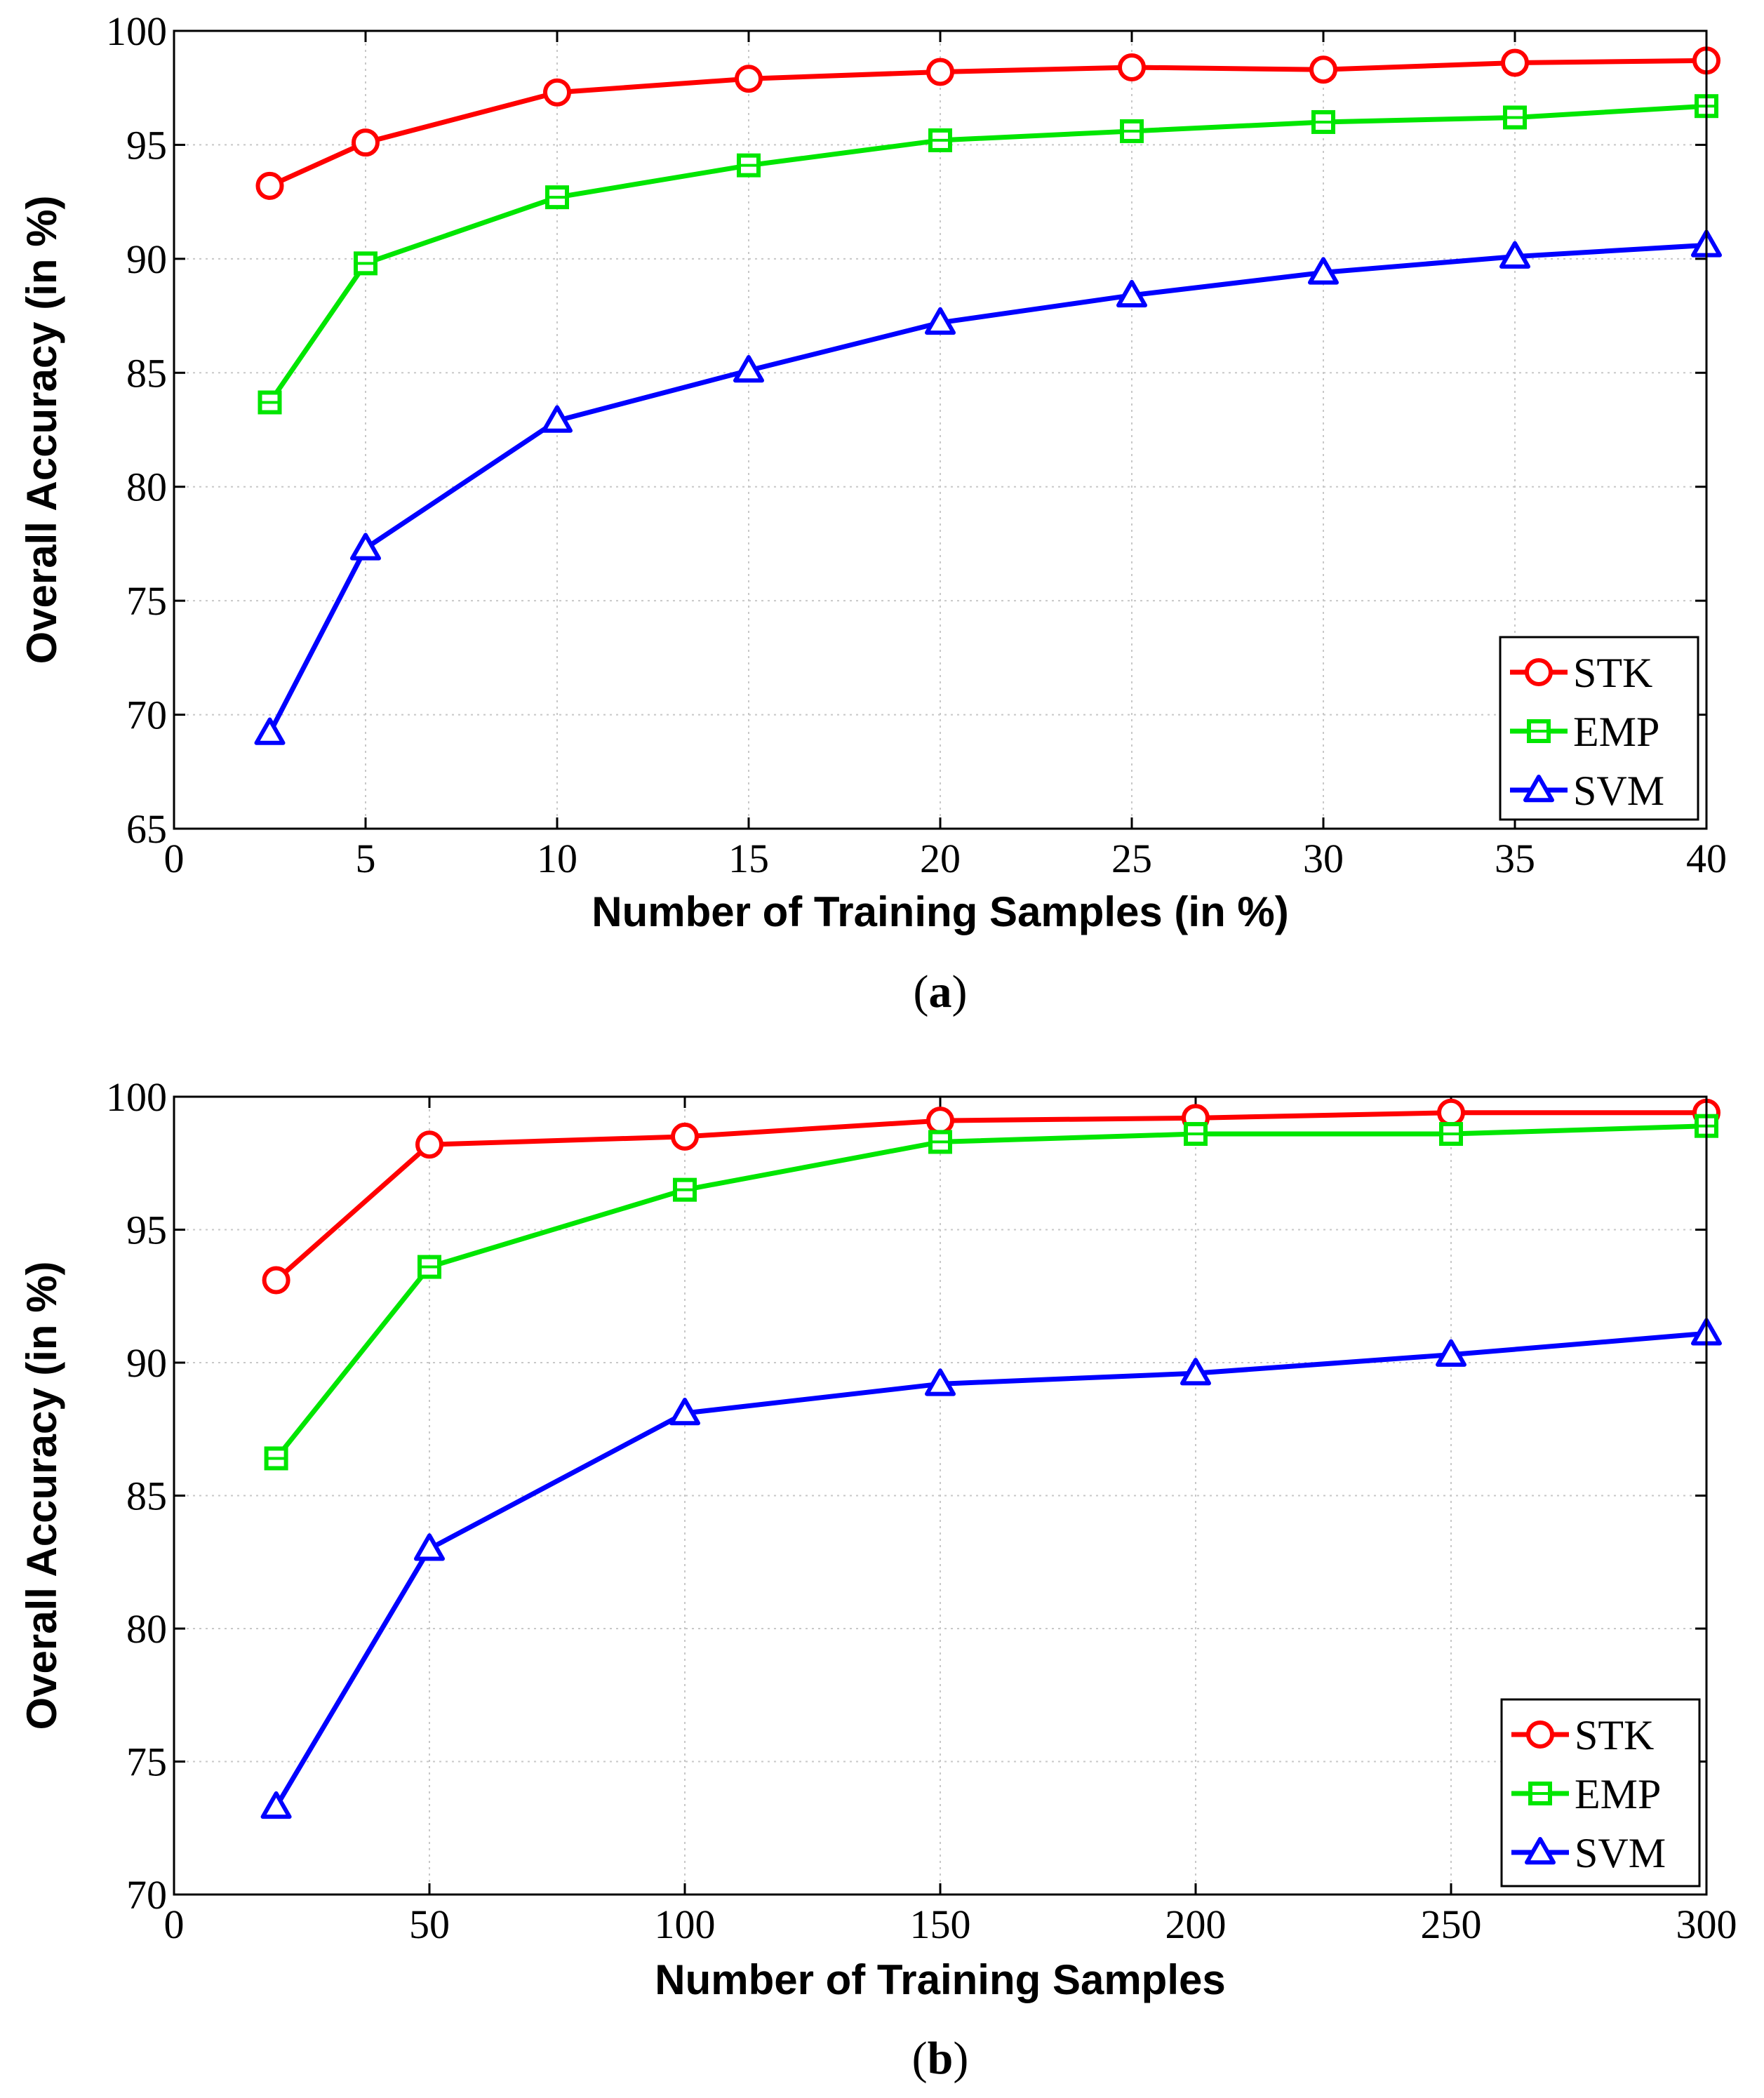 This screenshot has height=2098, width=1764. I want to click on x-tick-label: 15, so click(748, 858).